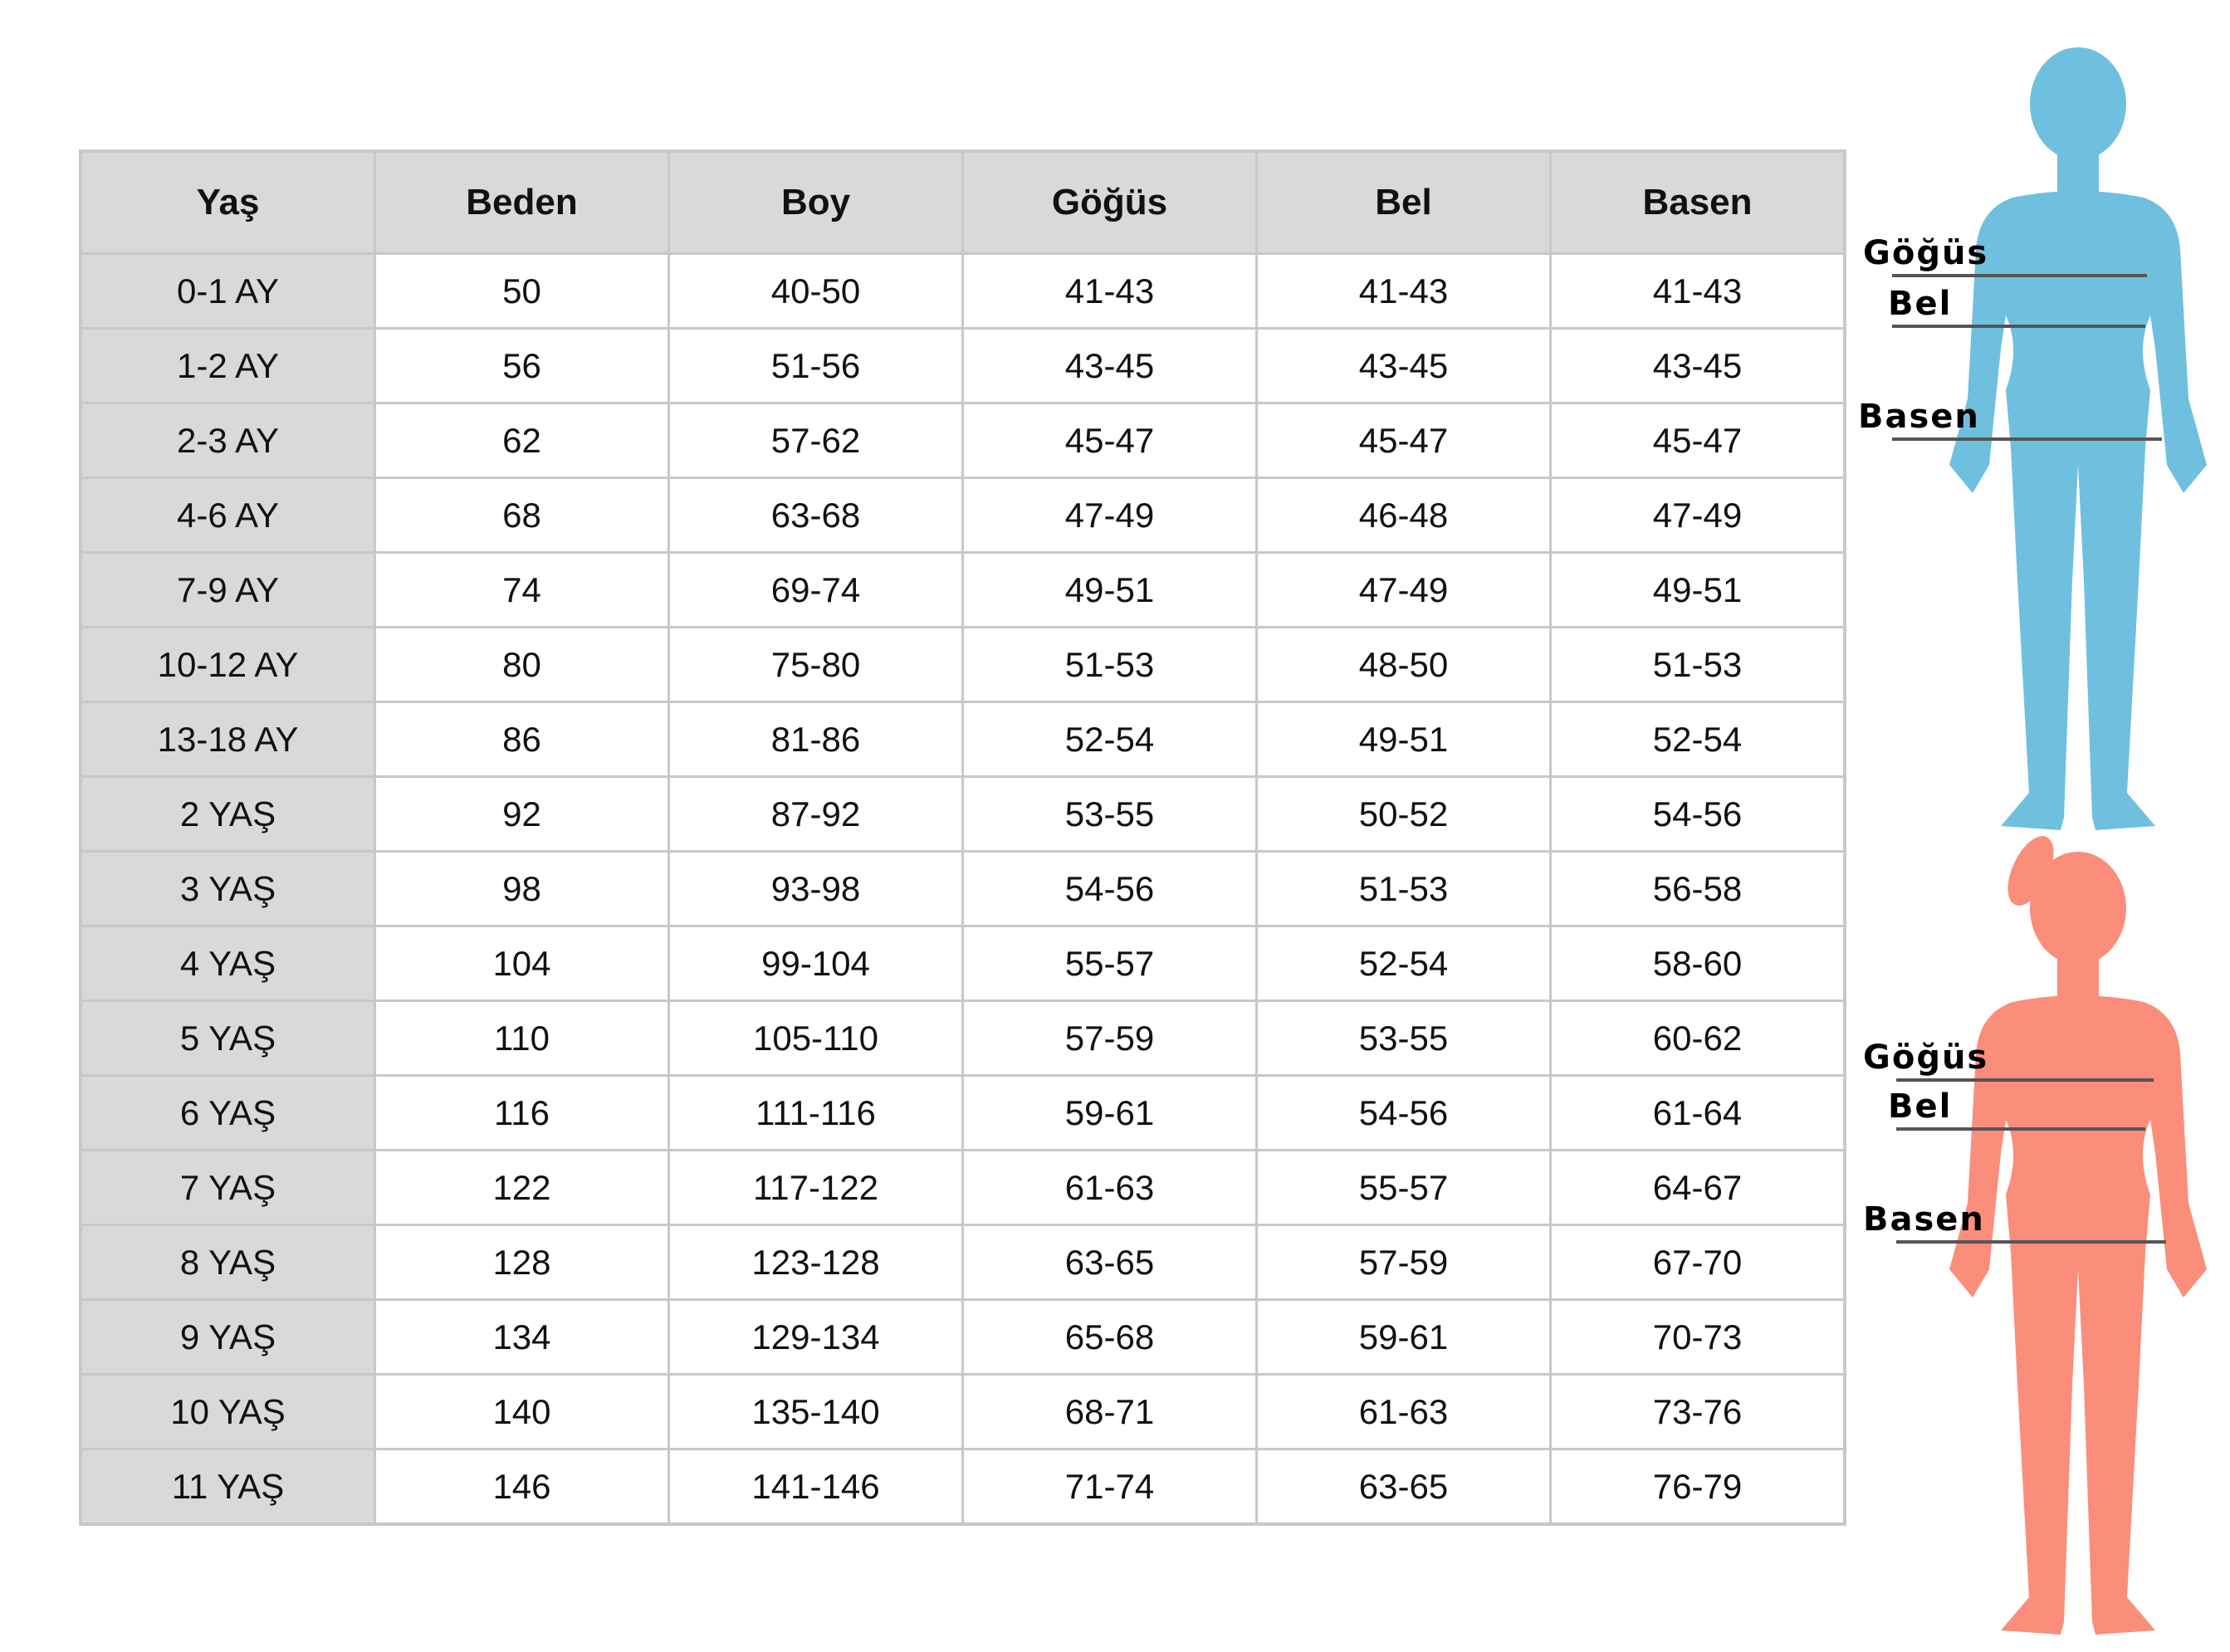 The height and width of the screenshot is (1652, 2230). I want to click on table-row: 8 YAŞ 128 123-128 63-65 57-59 67-70, so click(962, 1262).